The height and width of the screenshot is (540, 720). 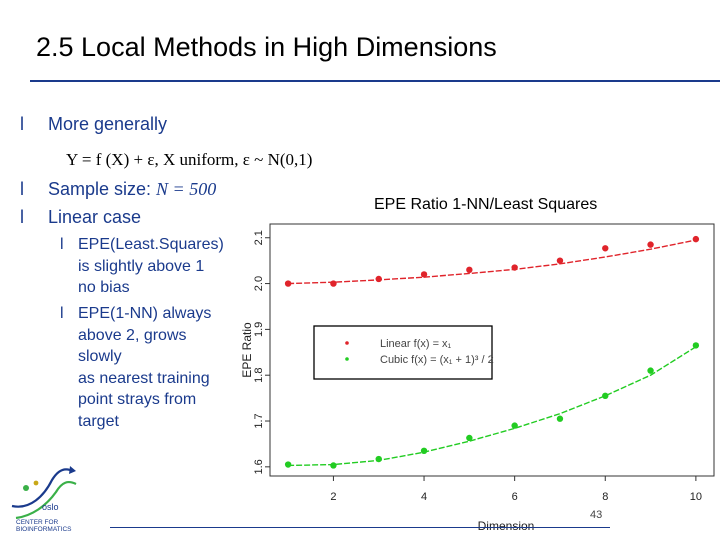 What do you see at coordinates (266, 47) in the screenshot?
I see `slide-title: 2.5 Local Methods in High Dimensions` at bounding box center [266, 47].